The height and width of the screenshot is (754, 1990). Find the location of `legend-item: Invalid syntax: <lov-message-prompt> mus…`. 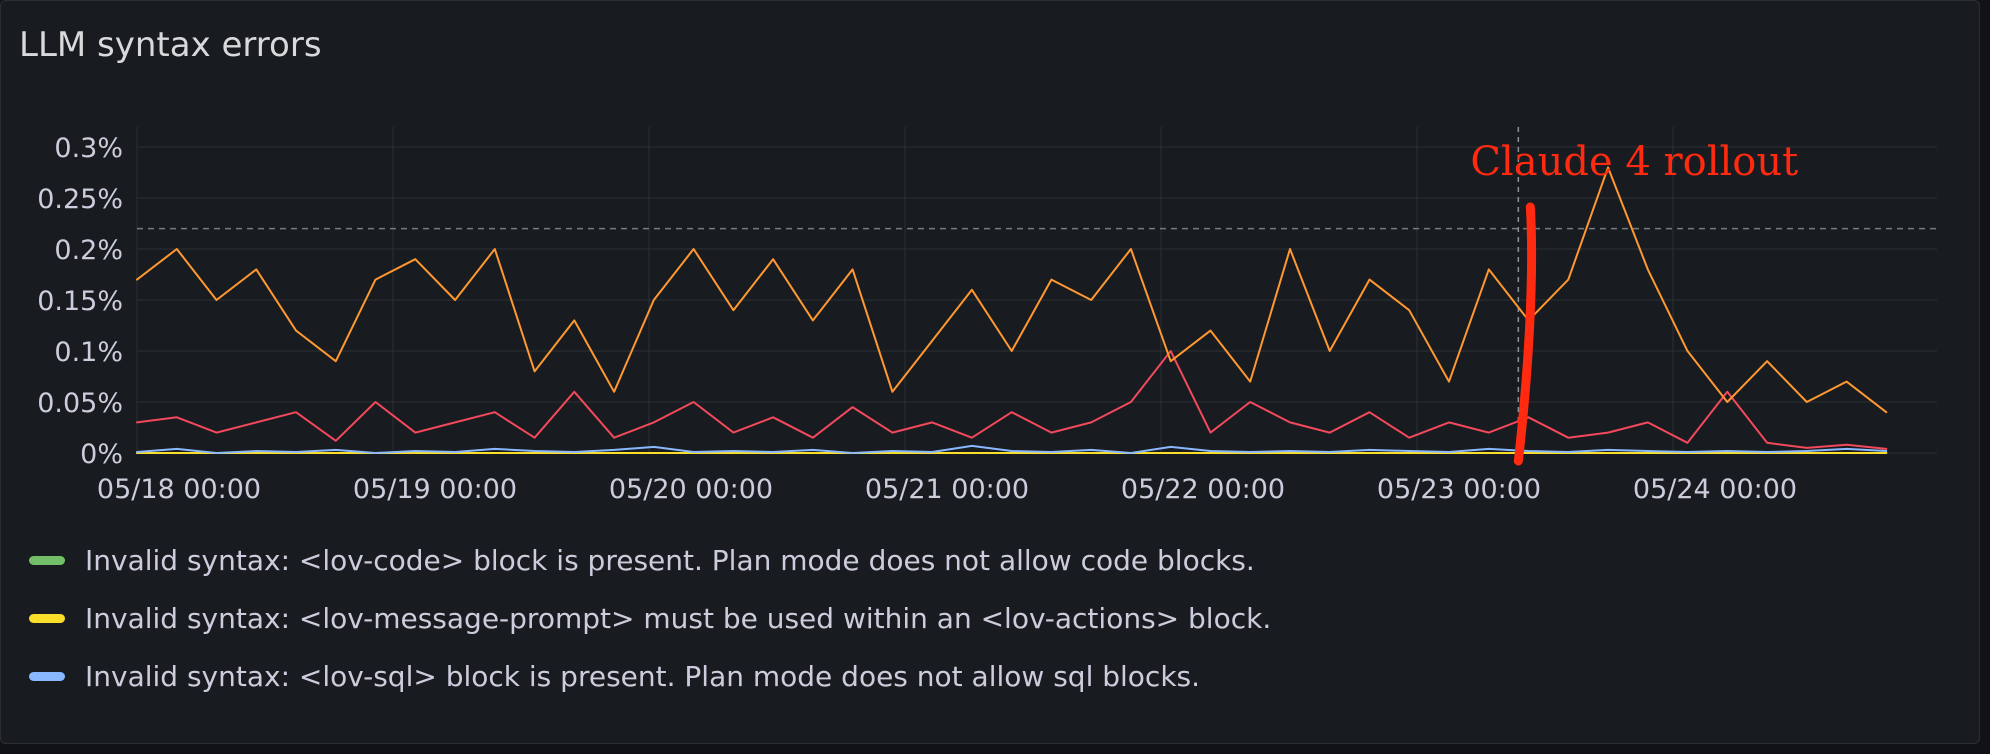

legend-item: Invalid syntax: <lov-message-prompt> mus… is located at coordinates (989, 618).